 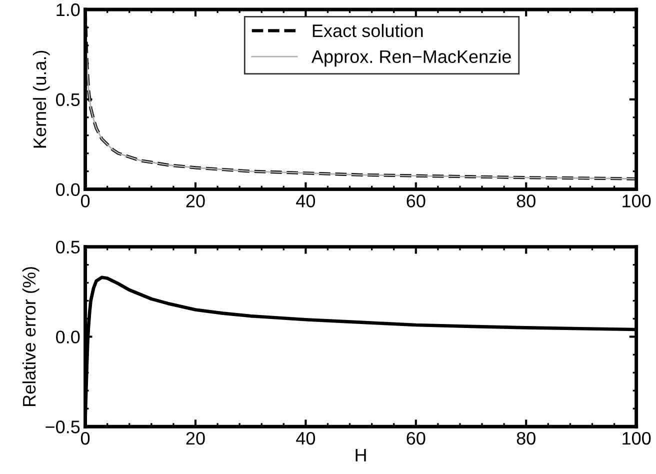 What do you see at coordinates (63, 427) in the screenshot?
I see `y-tick-label: −0.5` at bounding box center [63, 427].